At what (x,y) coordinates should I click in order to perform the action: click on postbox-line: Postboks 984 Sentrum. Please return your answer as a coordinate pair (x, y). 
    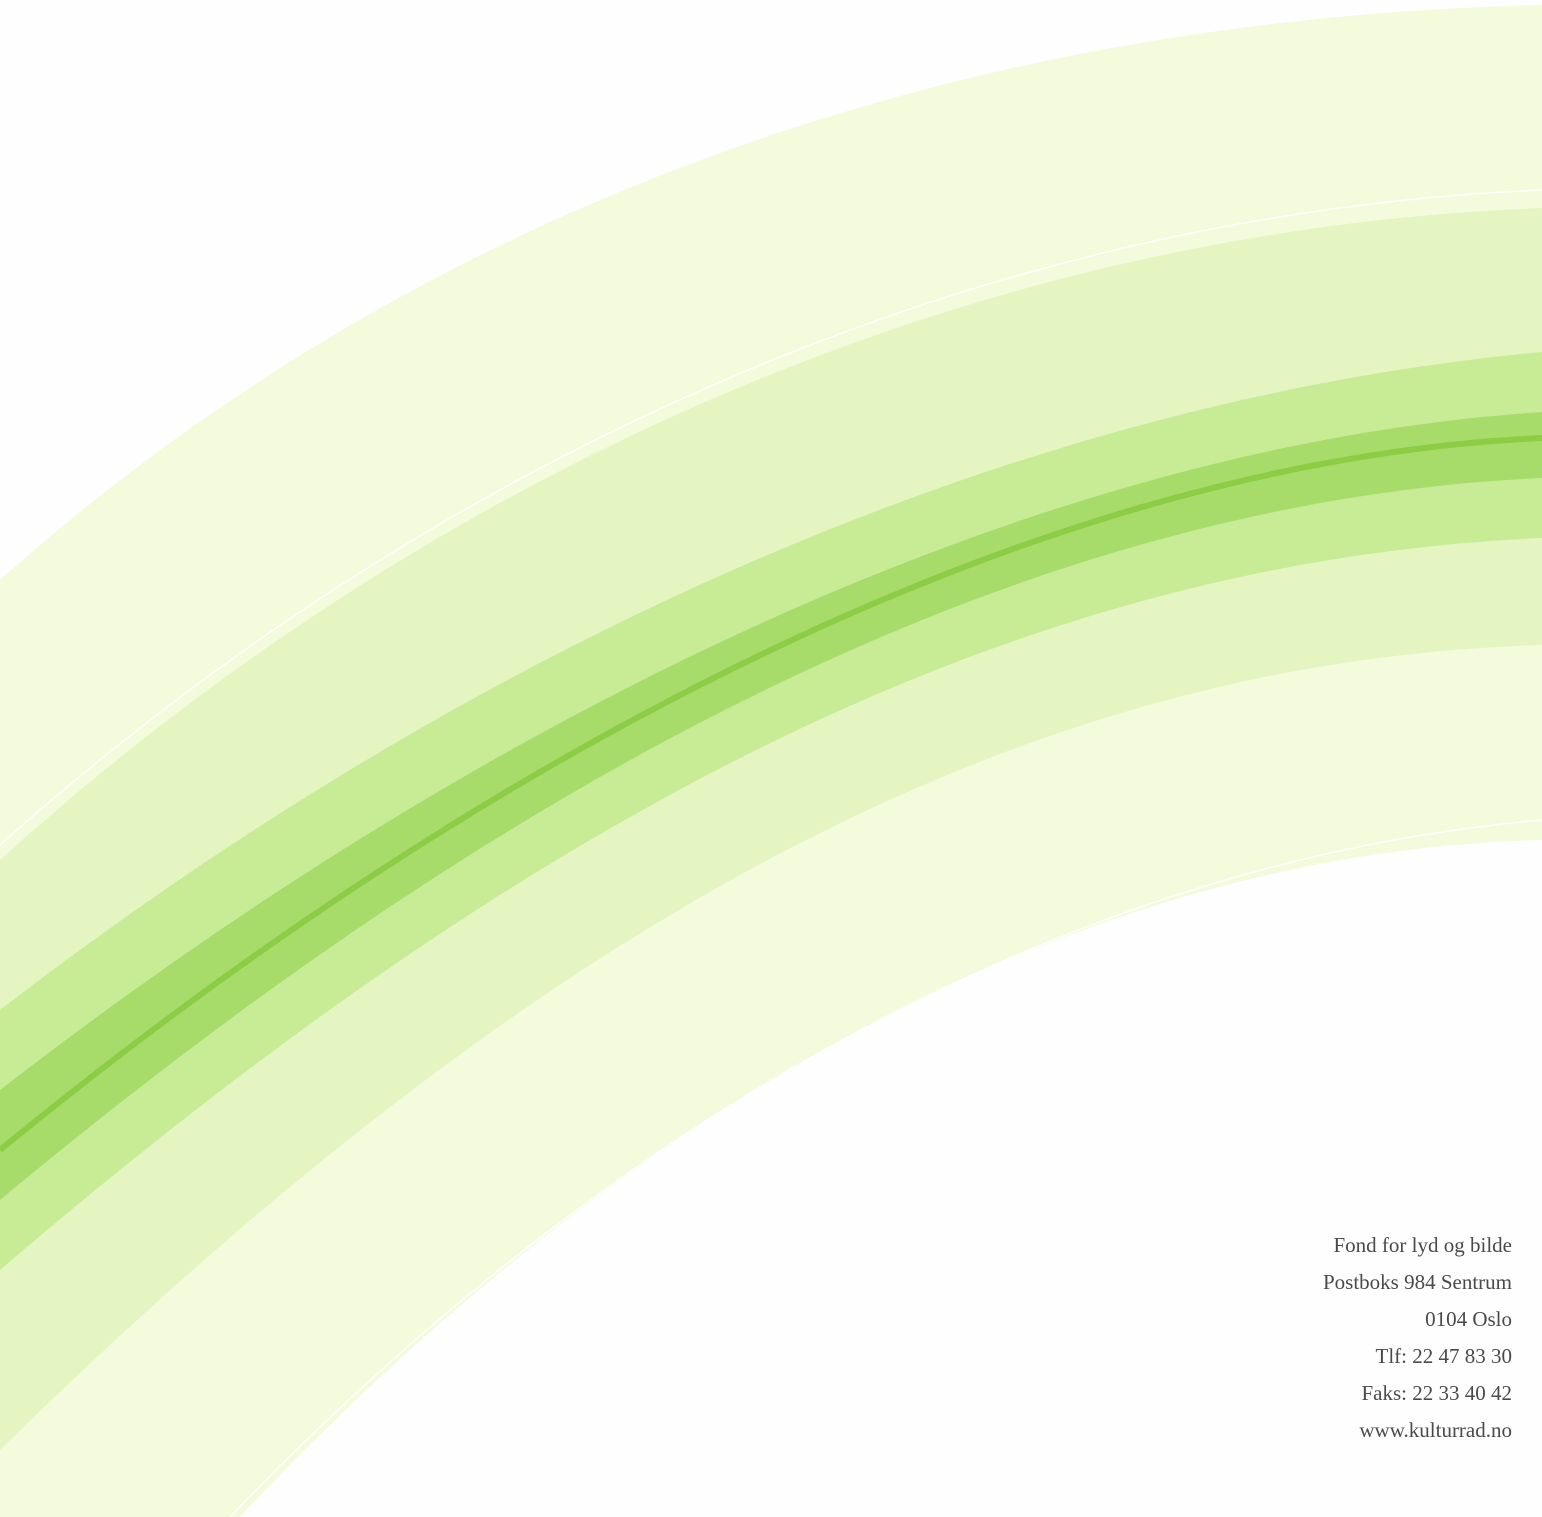
    Looking at the image, I should click on (1417, 1282).